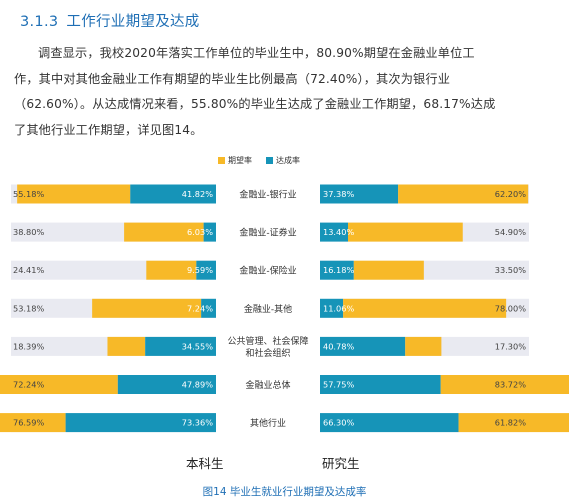  I want to click on label-graduate-achieve: 11.06%, so click(338, 308).